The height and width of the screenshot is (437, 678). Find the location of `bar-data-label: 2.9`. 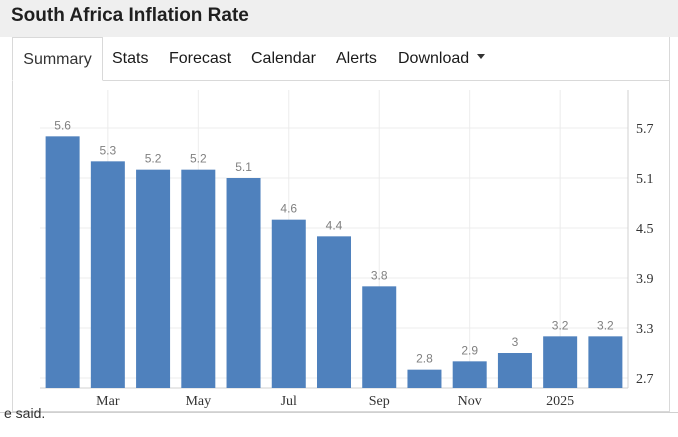

bar-data-label: 2.9 is located at coordinates (469, 350).